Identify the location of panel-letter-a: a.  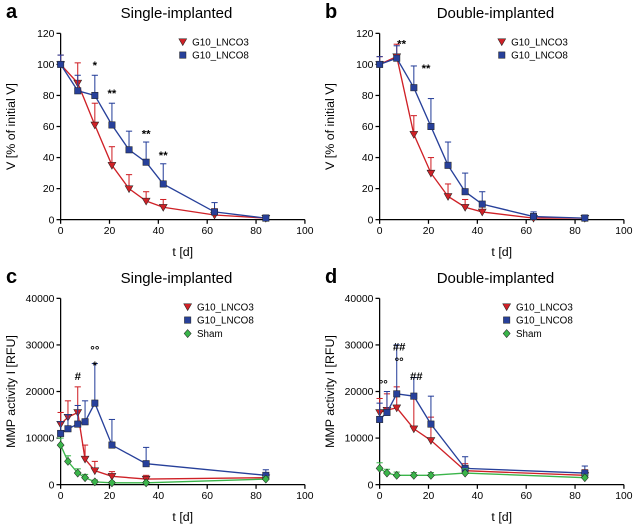
(12, 12).